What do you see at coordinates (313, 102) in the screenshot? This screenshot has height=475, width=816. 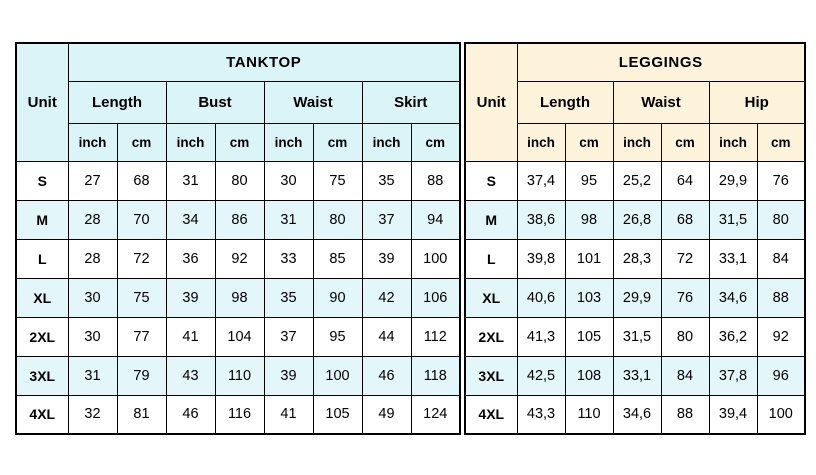 I see `tanktop-group-waist: Waist` at bounding box center [313, 102].